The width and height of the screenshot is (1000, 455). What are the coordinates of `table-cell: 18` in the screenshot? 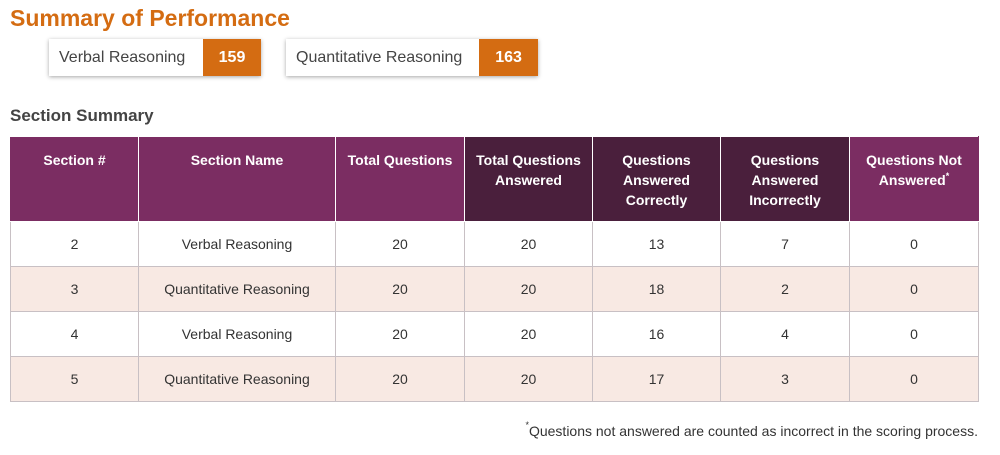 It's located at (656, 289).